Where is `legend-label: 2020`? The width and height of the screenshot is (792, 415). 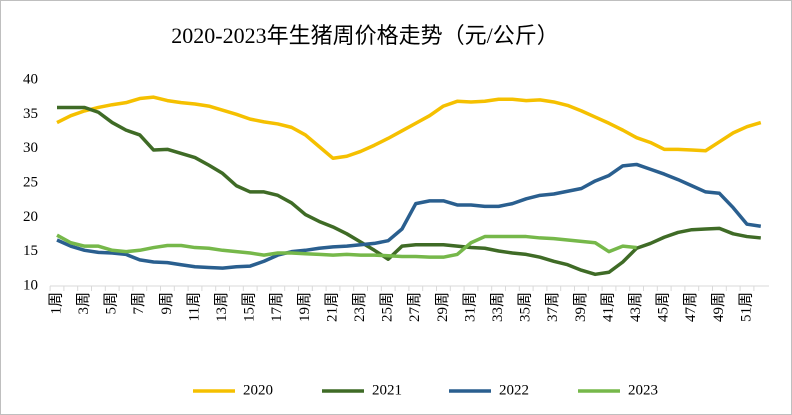 legend-label: 2020 is located at coordinates (258, 390).